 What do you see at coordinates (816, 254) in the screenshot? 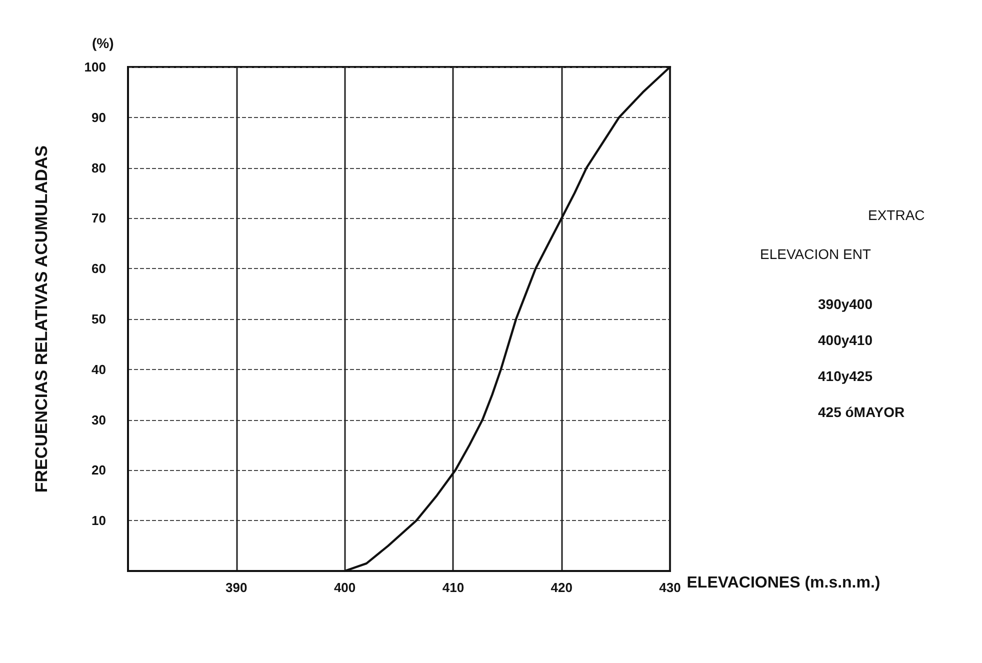
I see `text: ELEVACION ENT` at bounding box center [816, 254].